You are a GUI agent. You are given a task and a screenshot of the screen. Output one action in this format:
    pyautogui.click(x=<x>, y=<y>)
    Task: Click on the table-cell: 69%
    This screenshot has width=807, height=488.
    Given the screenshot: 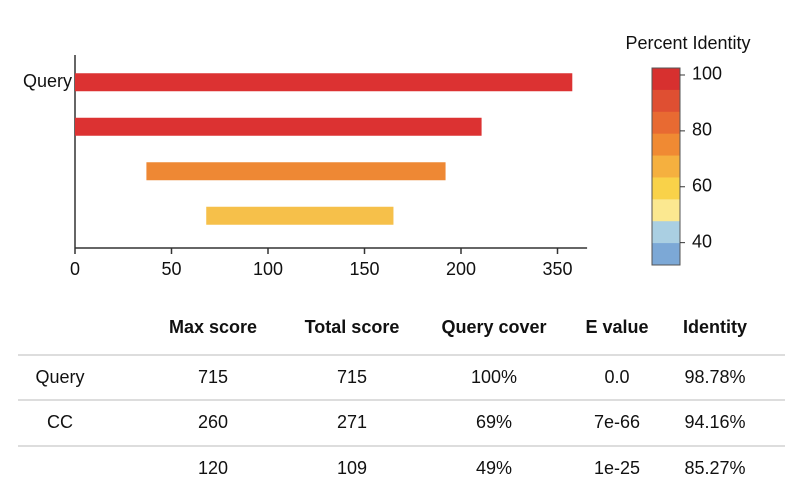 What is the action you would take?
    pyautogui.click(x=494, y=422)
    